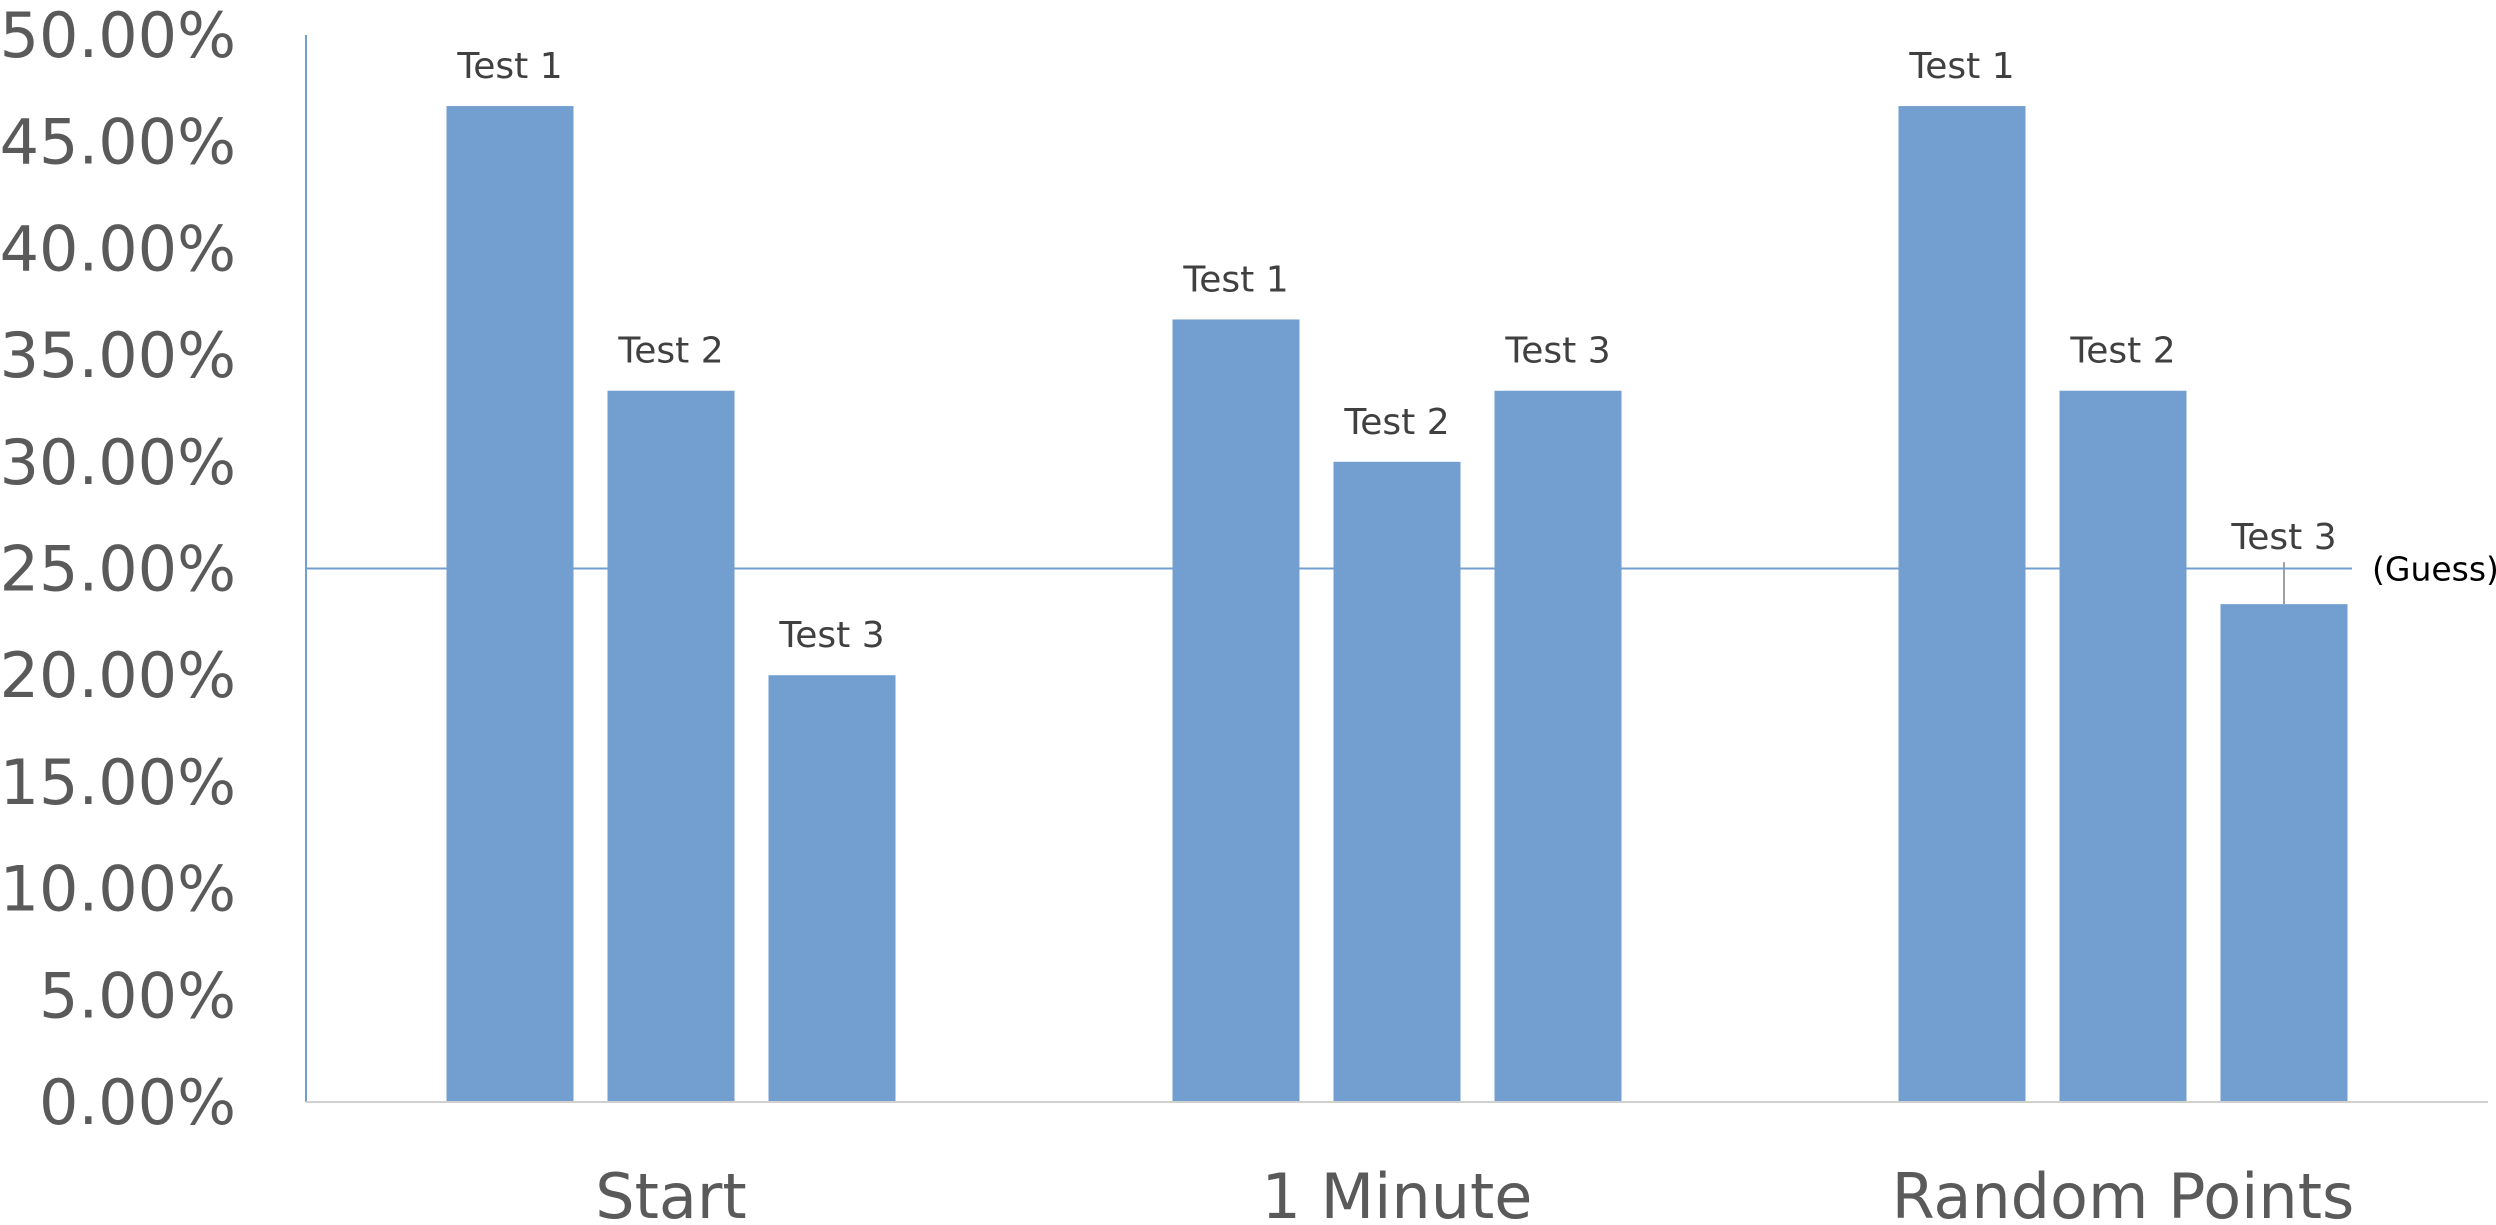  Describe the element at coordinates (118, 782) in the screenshot. I see `y-tick-label: 15.00%` at that location.